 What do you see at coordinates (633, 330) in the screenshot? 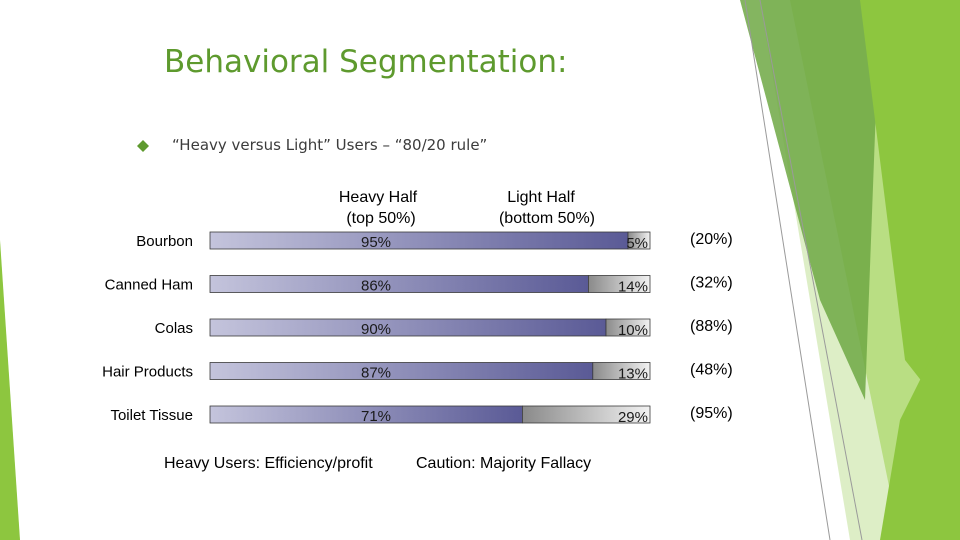
I see `data-label-light: 10%` at bounding box center [633, 330].